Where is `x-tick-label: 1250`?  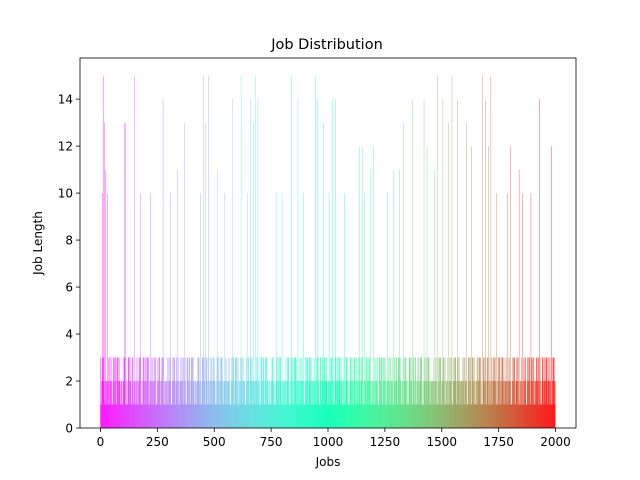 x-tick-label: 1250 is located at coordinates (385, 442).